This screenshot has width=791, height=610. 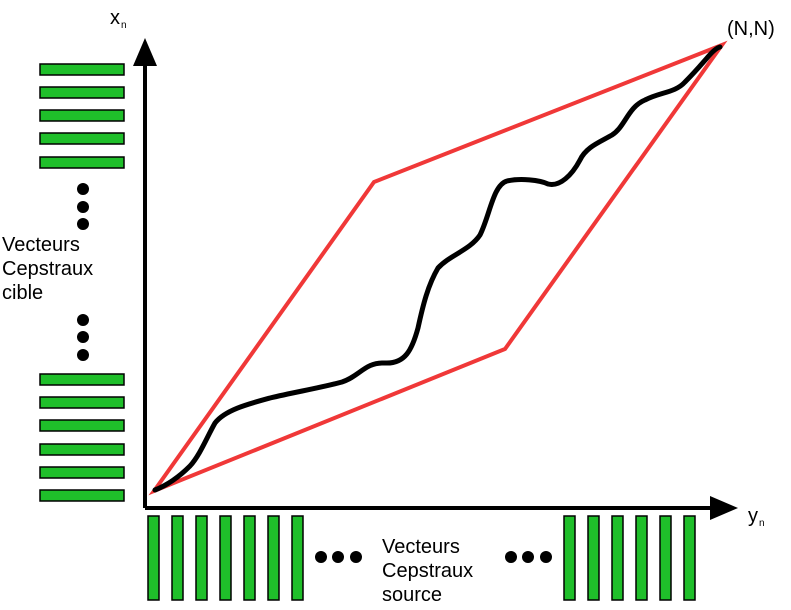 I want to click on corner-label: (N,N), so click(x=751, y=29).